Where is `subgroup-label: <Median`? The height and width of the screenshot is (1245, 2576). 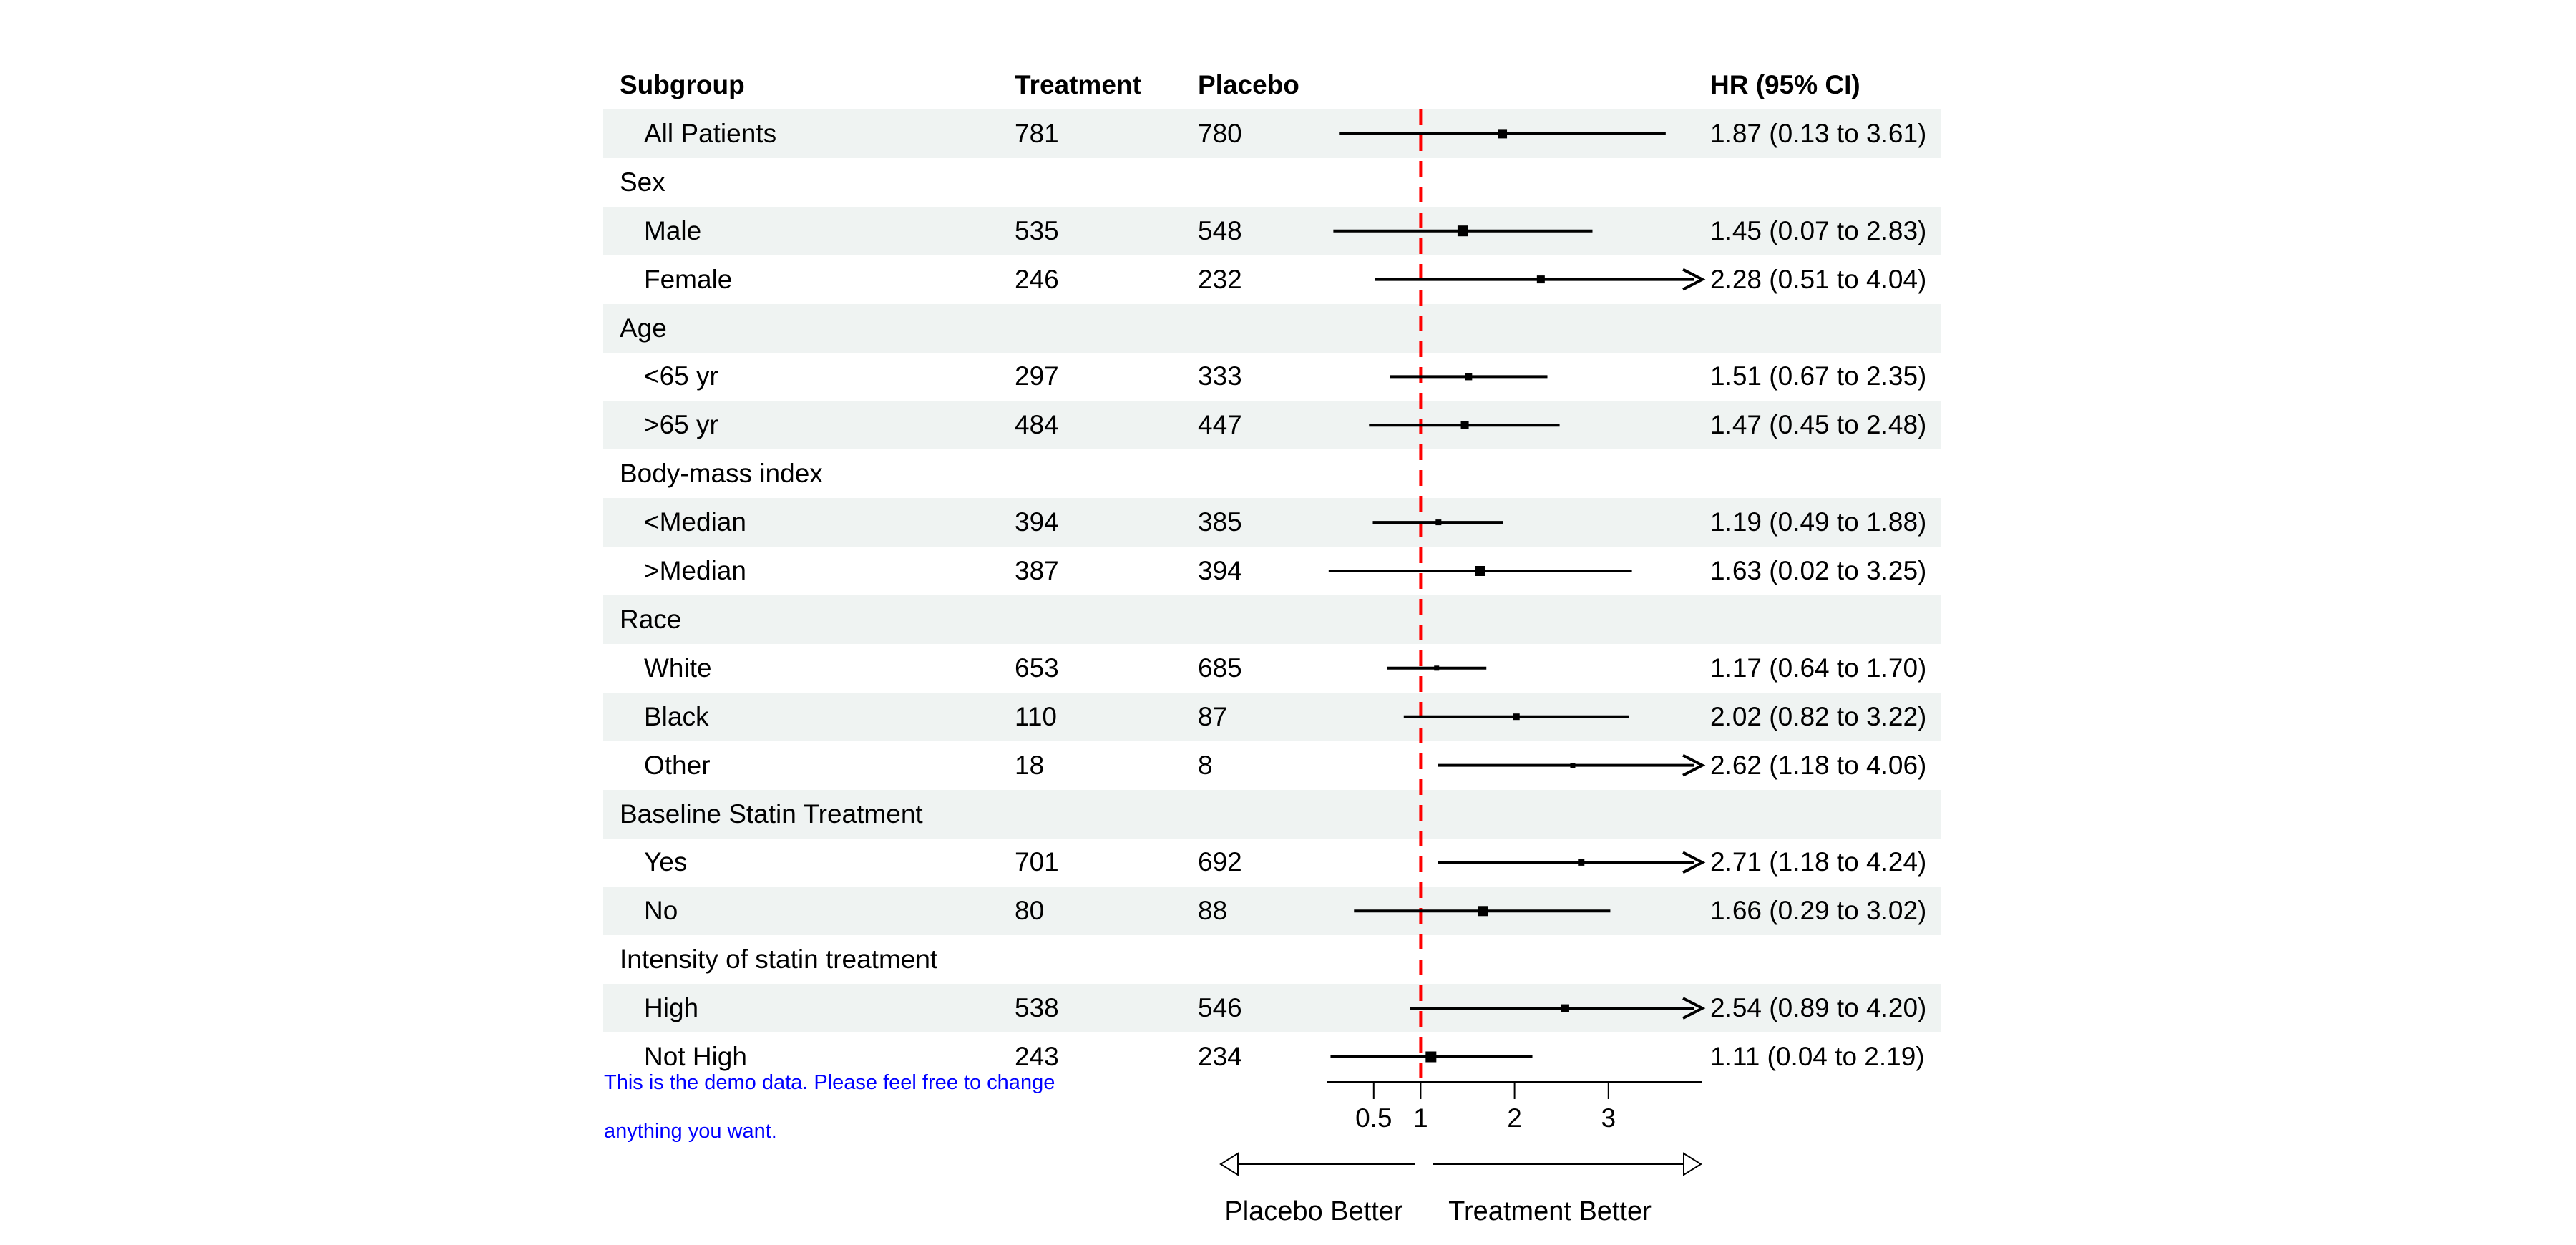
subgroup-label: <Median is located at coordinates (695, 522).